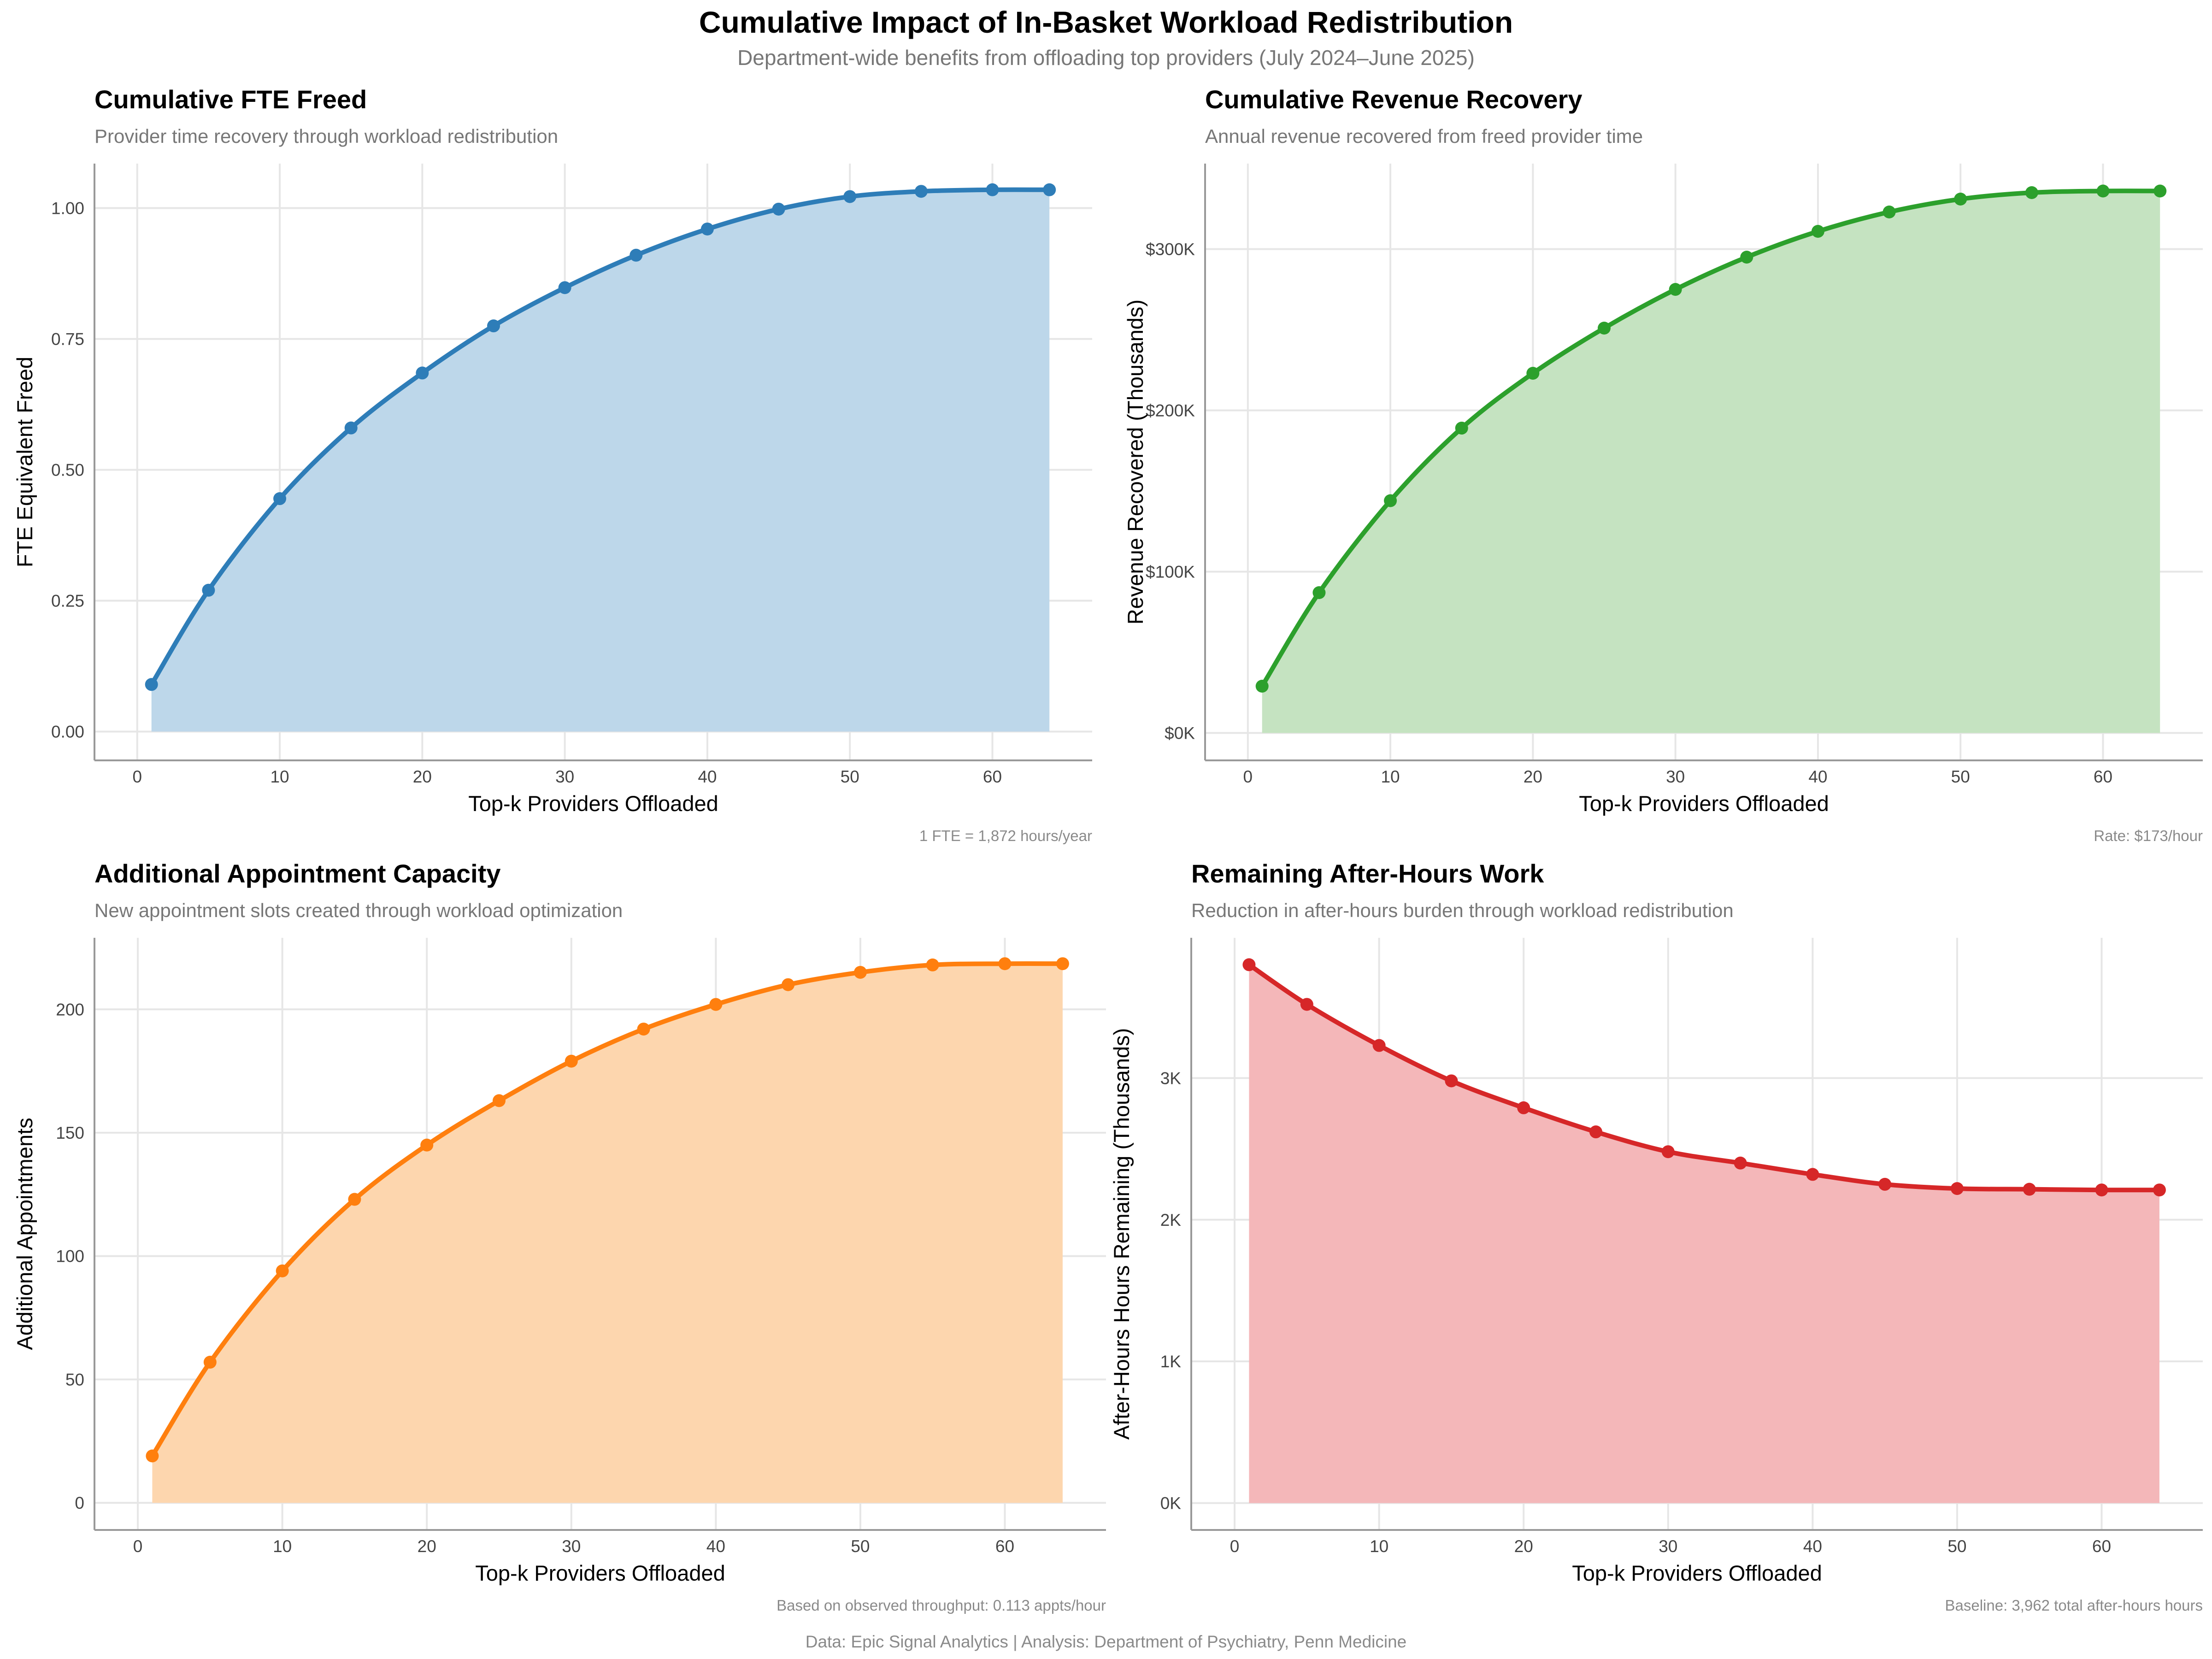 This screenshot has height=1659, width=2212. I want to click on y-tick-label: 0.75, so click(67, 339).